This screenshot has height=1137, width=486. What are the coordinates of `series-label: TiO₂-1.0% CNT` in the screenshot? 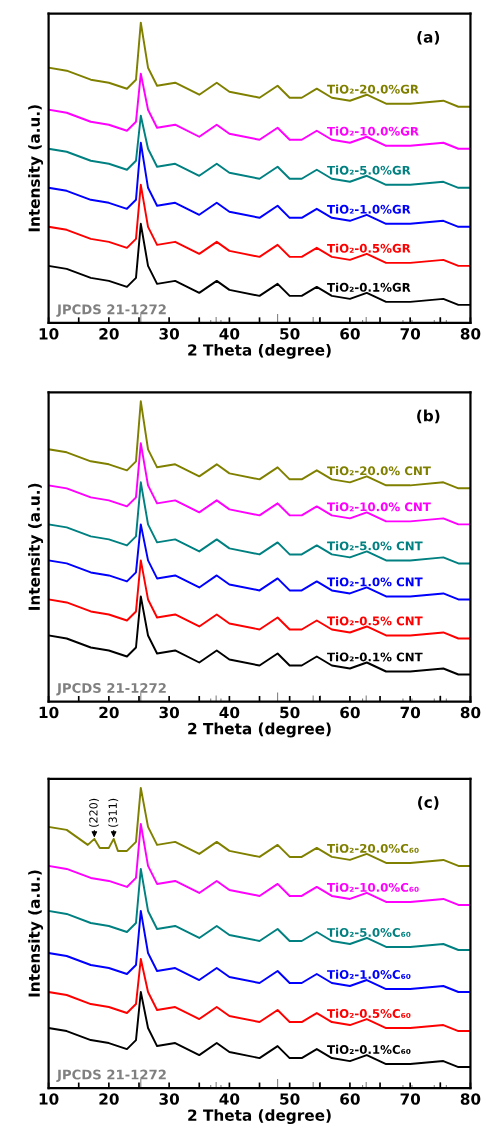 It's located at (375, 582).